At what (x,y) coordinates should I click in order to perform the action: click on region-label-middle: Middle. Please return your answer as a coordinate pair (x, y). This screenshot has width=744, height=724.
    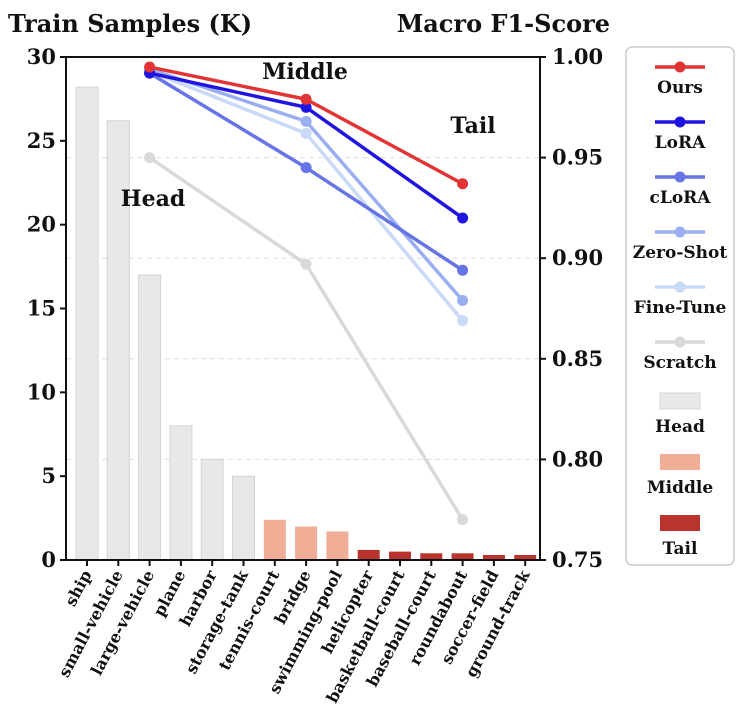
    Looking at the image, I should click on (305, 72).